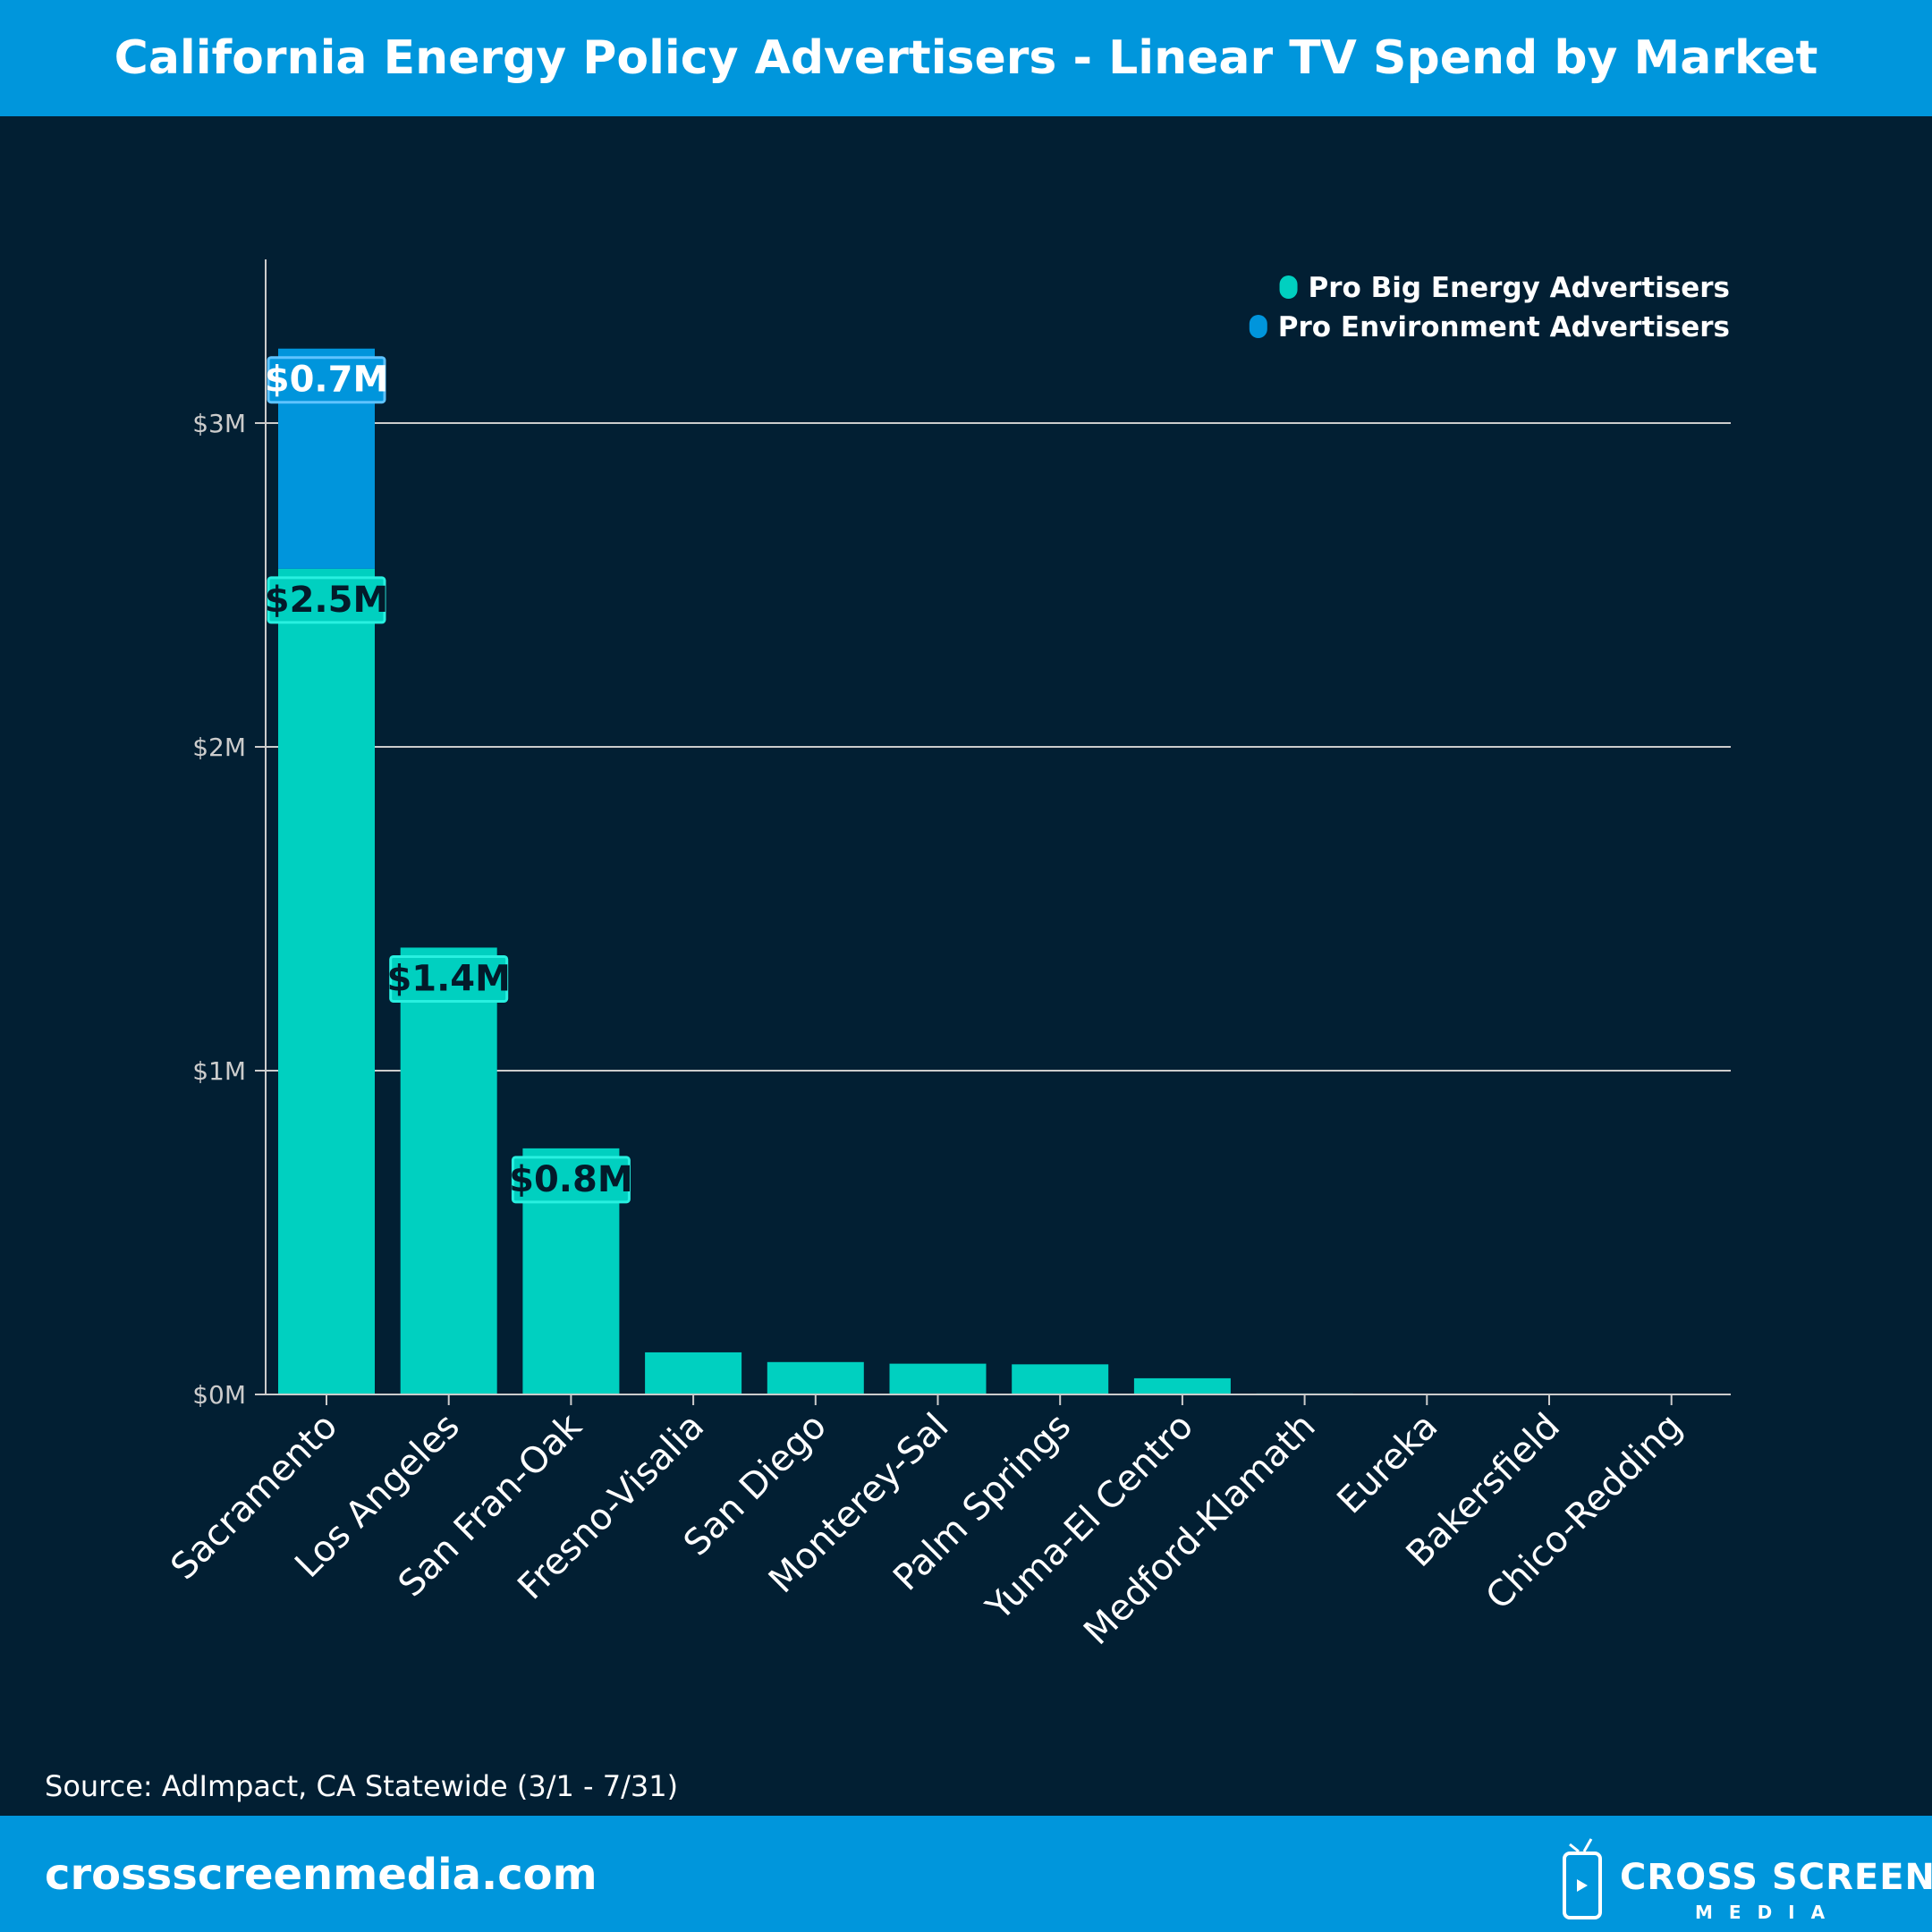  I want to click on x-tick-label: Medford-Klamath, so click(1199, 1529).